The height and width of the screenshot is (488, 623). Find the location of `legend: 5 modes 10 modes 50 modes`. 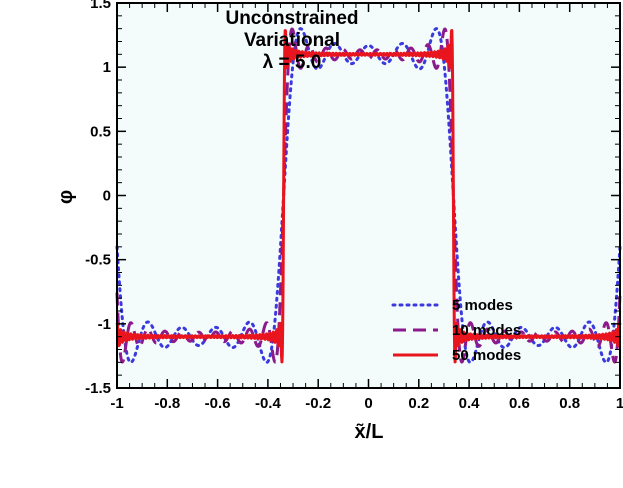

legend: 5 modes 10 modes 50 modes is located at coordinates (456, 330).